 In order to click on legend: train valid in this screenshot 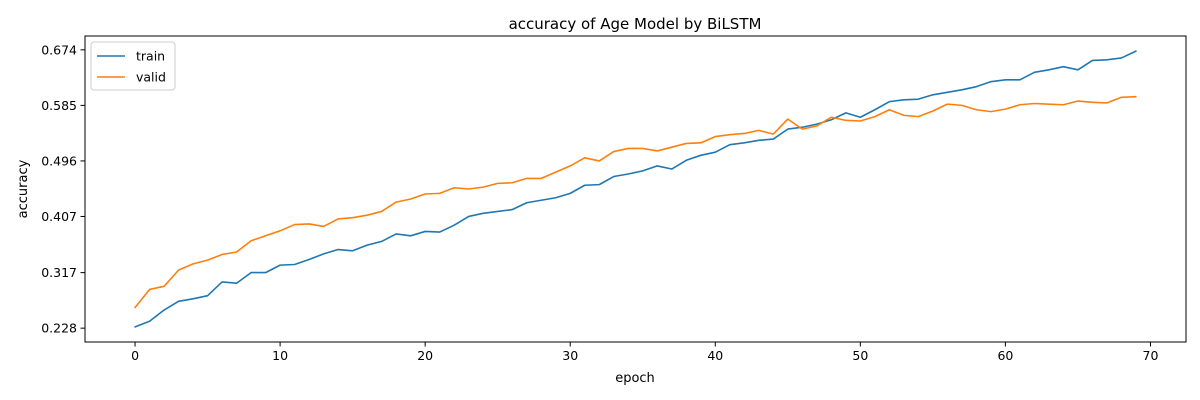, I will do `click(133, 66)`.